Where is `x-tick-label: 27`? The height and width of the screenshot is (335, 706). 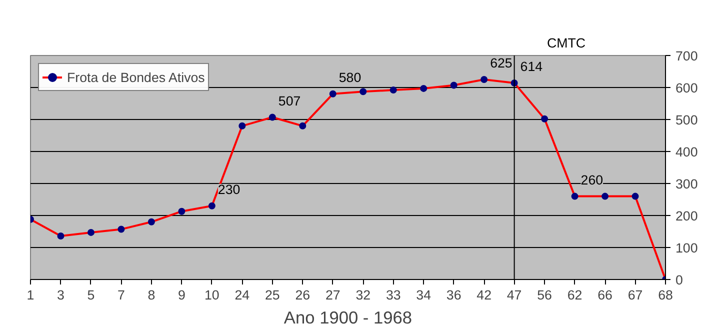
x-tick-label: 27 is located at coordinates (332, 295).